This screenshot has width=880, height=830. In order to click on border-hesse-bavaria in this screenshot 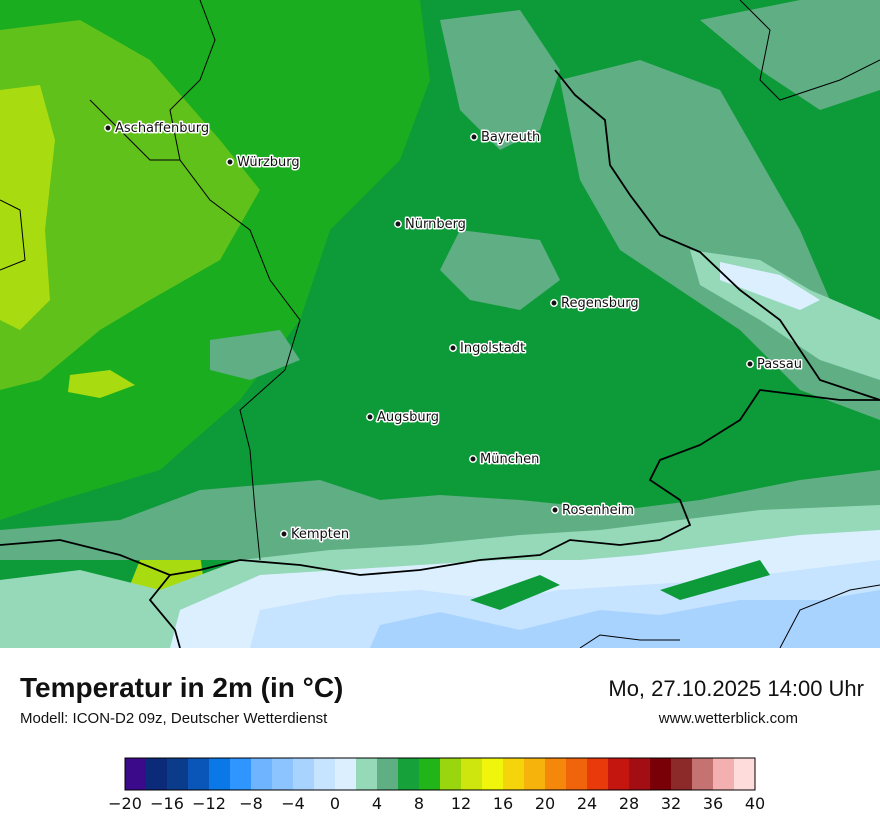, I will do `click(134, 130)`.